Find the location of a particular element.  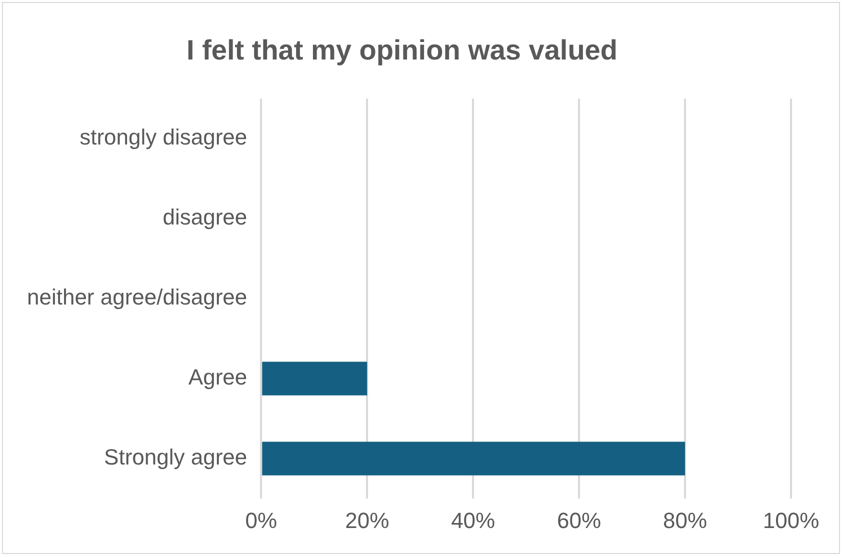

x-tick-label: 20% is located at coordinates (367, 520).